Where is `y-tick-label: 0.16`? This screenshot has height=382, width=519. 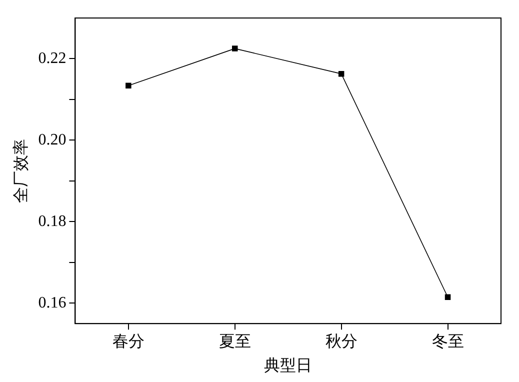
y-tick-label: 0.16 is located at coordinates (52, 303).